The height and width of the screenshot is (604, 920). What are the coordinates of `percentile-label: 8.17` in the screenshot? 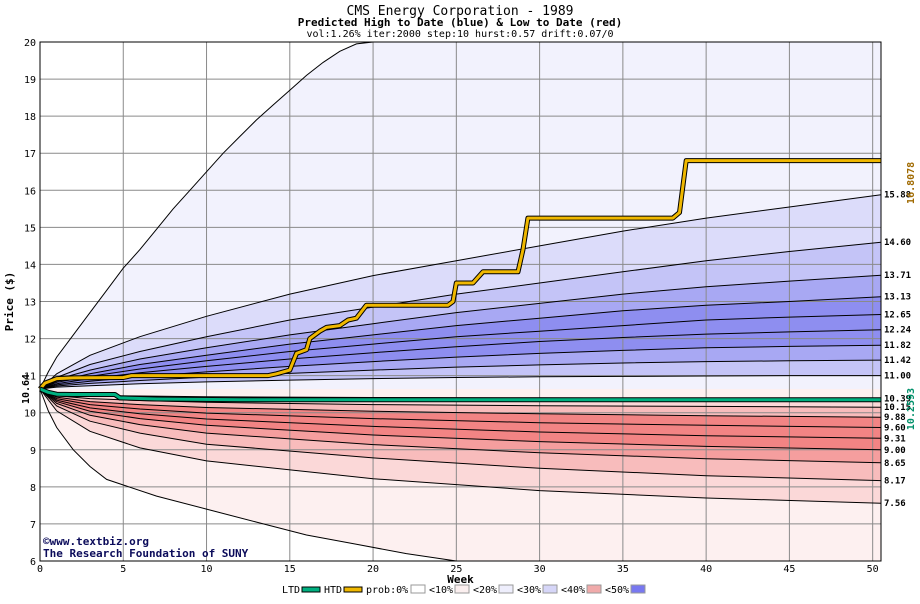 It's located at (895, 482).